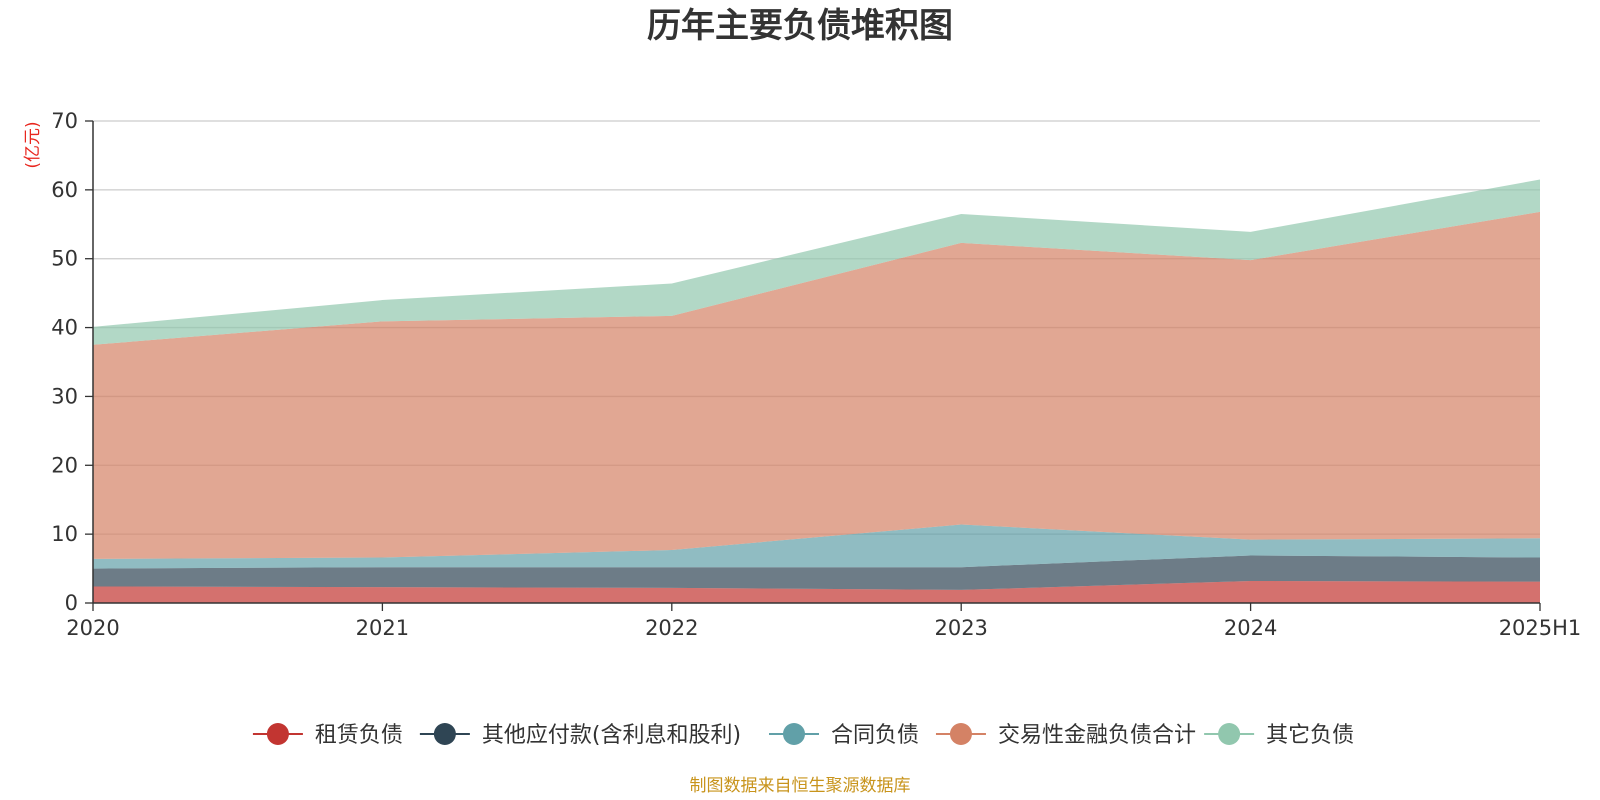 Image resolution: width=1600 pixels, height=800 pixels. What do you see at coordinates (1310, 735) in the screenshot?
I see `legend-label: 其它负债` at bounding box center [1310, 735].